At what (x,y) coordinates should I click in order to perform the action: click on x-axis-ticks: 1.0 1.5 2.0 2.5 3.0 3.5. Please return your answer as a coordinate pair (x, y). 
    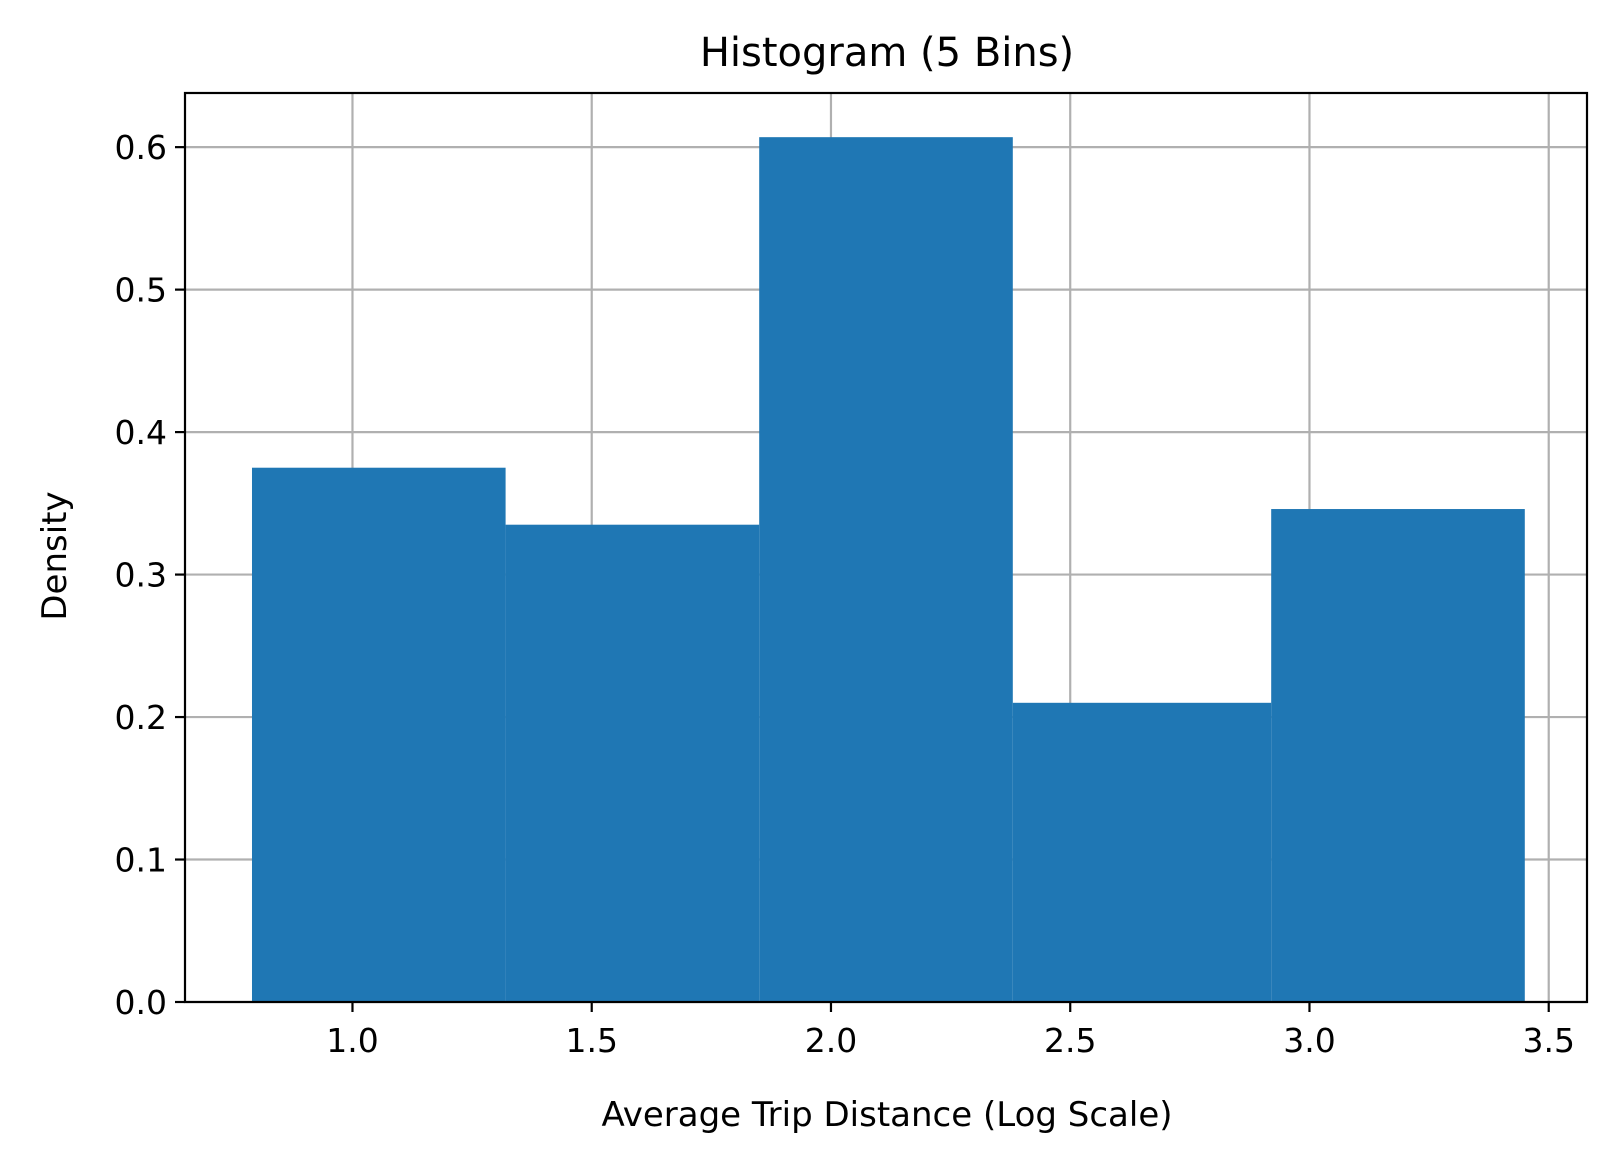
    Looking at the image, I should click on (950, 1031).